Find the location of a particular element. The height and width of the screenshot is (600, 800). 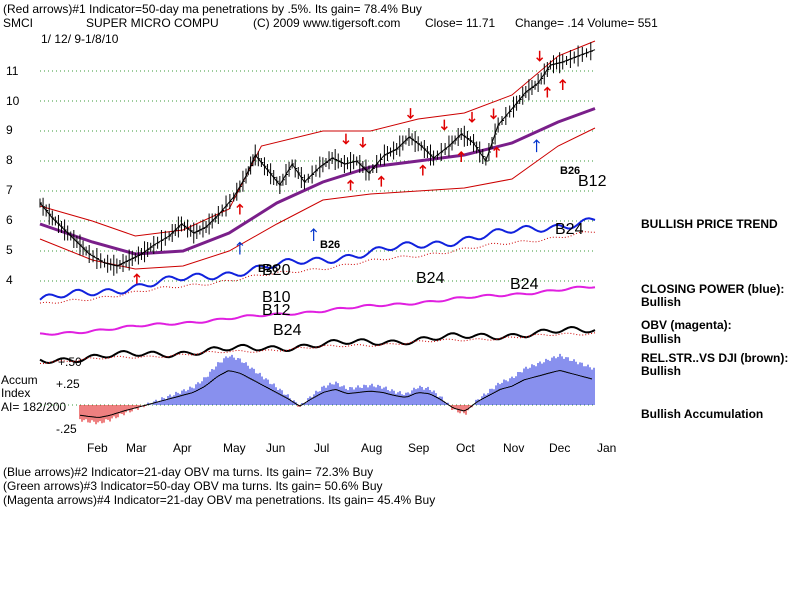

date-range: 1/ 12/ 9-1/8/10 is located at coordinates (80, 39).